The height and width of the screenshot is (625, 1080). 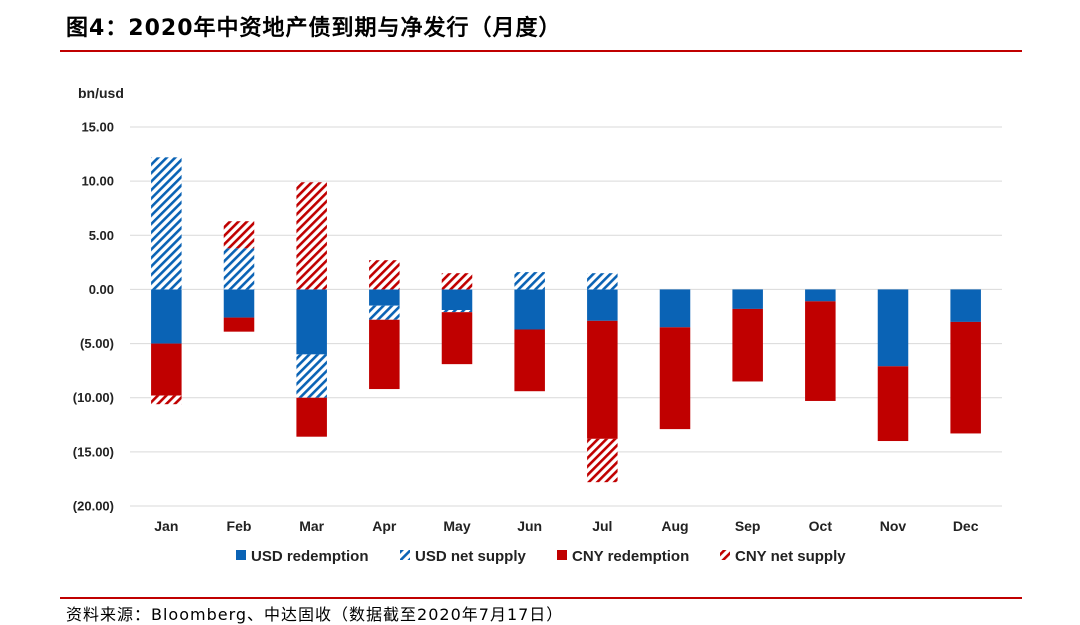 I want to click on source-divider, so click(x=541, y=598).